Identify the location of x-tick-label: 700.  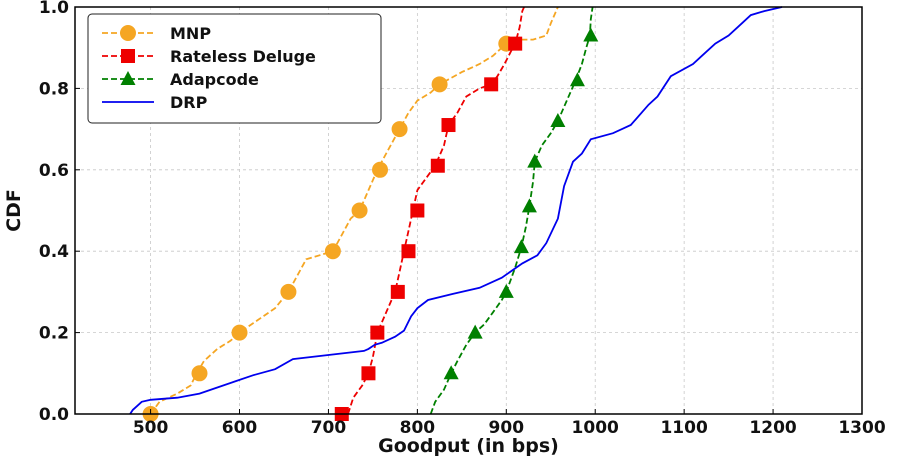
(329, 428).